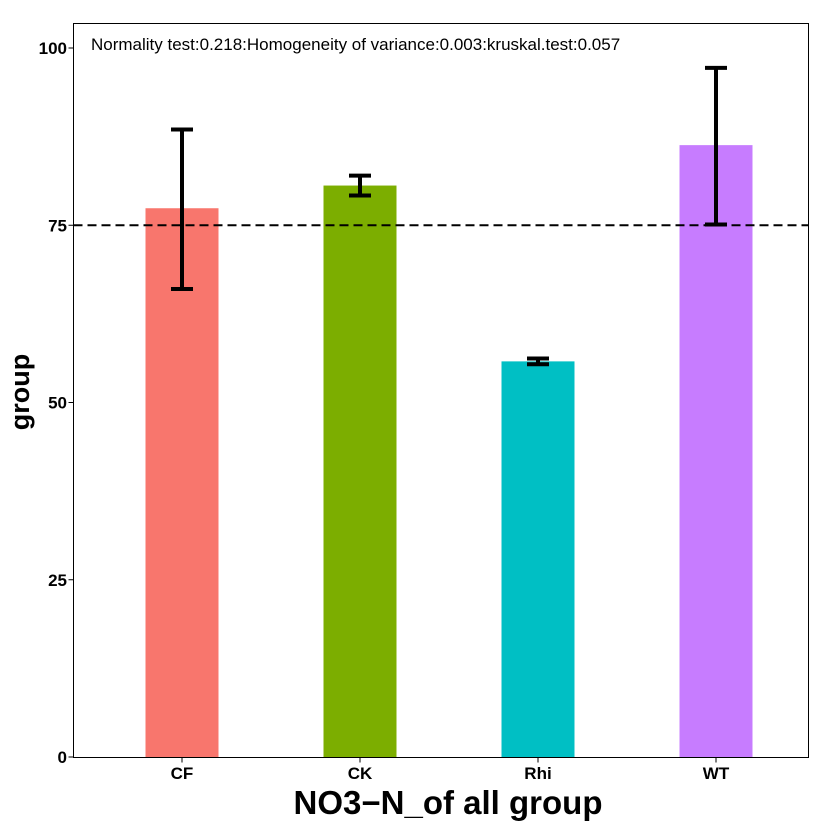 The image size is (831, 821). Describe the element at coordinates (448, 802) in the screenshot. I see `x-axis-title: NO3−N_of all group` at that location.